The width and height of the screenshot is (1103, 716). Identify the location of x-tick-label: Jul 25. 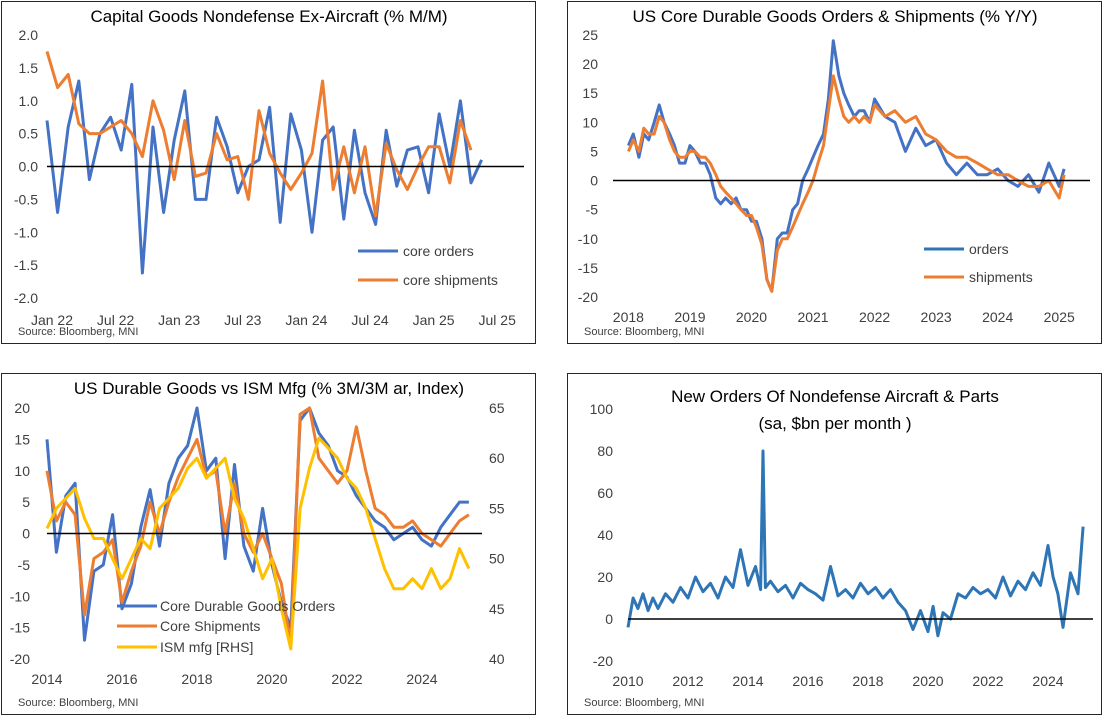
(498, 320).